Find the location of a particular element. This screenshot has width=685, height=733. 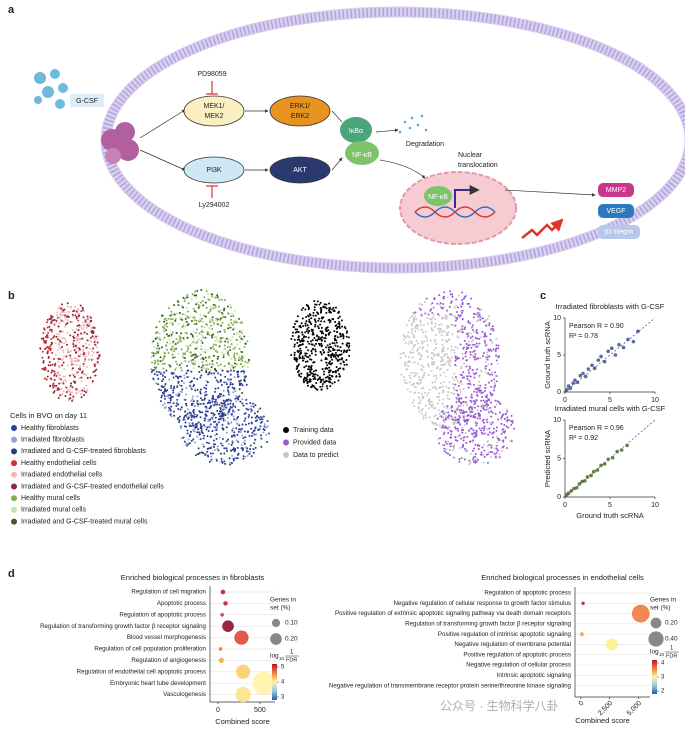

node-label: ERK1/ is located at coordinates (300, 106).